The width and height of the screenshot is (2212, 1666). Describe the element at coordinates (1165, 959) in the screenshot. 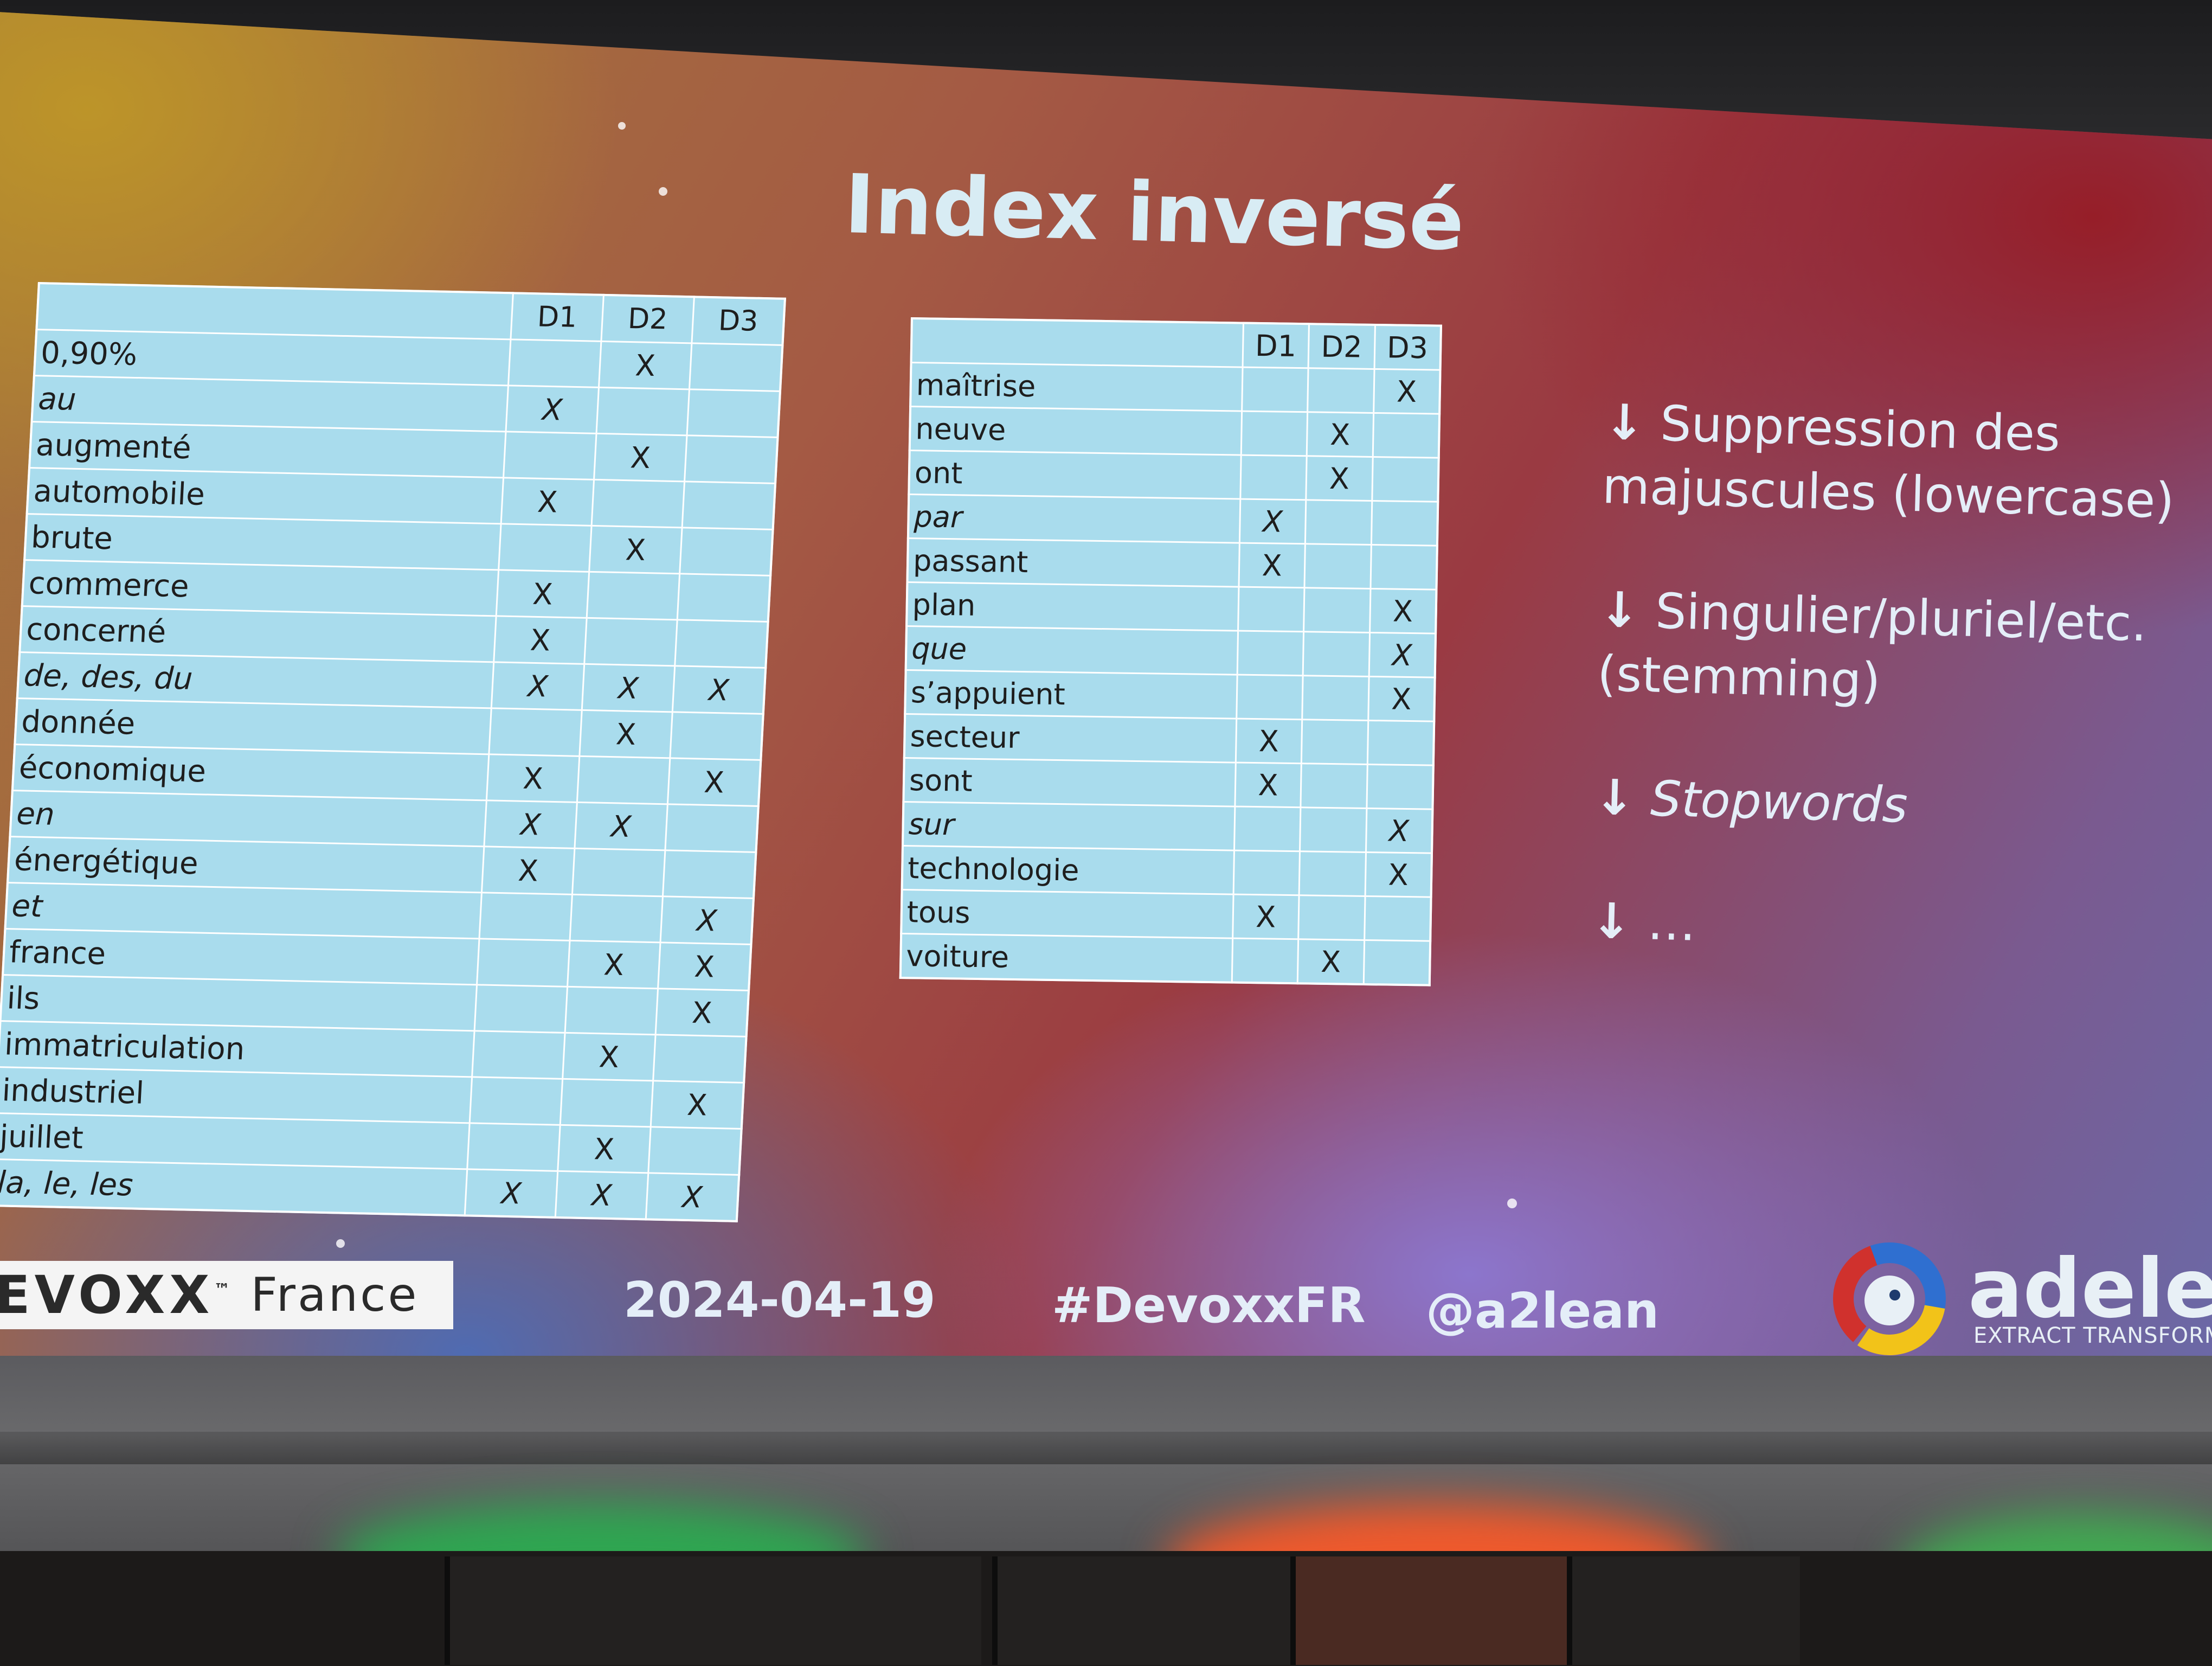

I see `table-row: voiture X` at that location.